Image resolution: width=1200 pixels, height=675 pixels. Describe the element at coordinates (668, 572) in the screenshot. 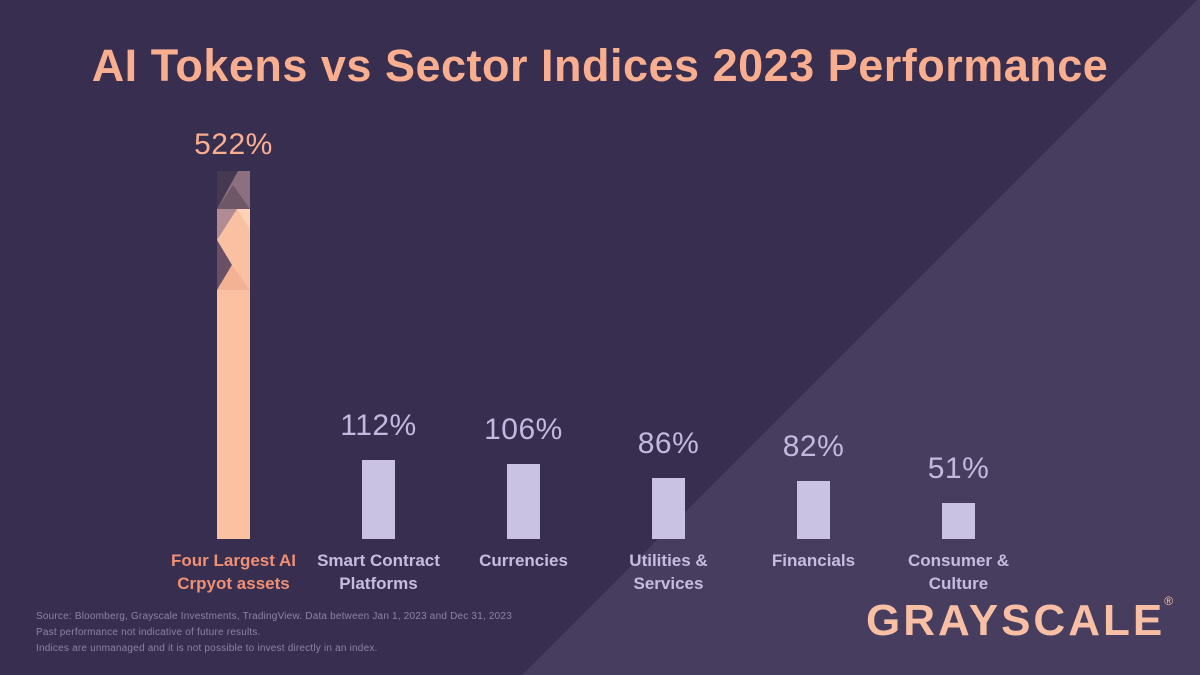

I see `category-label: Utilities & Services` at that location.